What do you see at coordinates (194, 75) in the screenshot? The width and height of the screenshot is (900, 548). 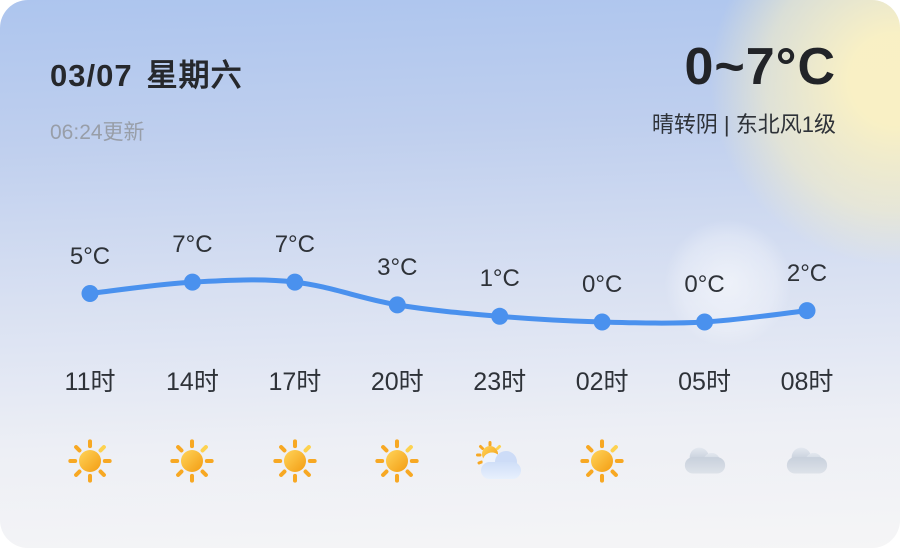 I see `weekday-text: 星期六` at bounding box center [194, 75].